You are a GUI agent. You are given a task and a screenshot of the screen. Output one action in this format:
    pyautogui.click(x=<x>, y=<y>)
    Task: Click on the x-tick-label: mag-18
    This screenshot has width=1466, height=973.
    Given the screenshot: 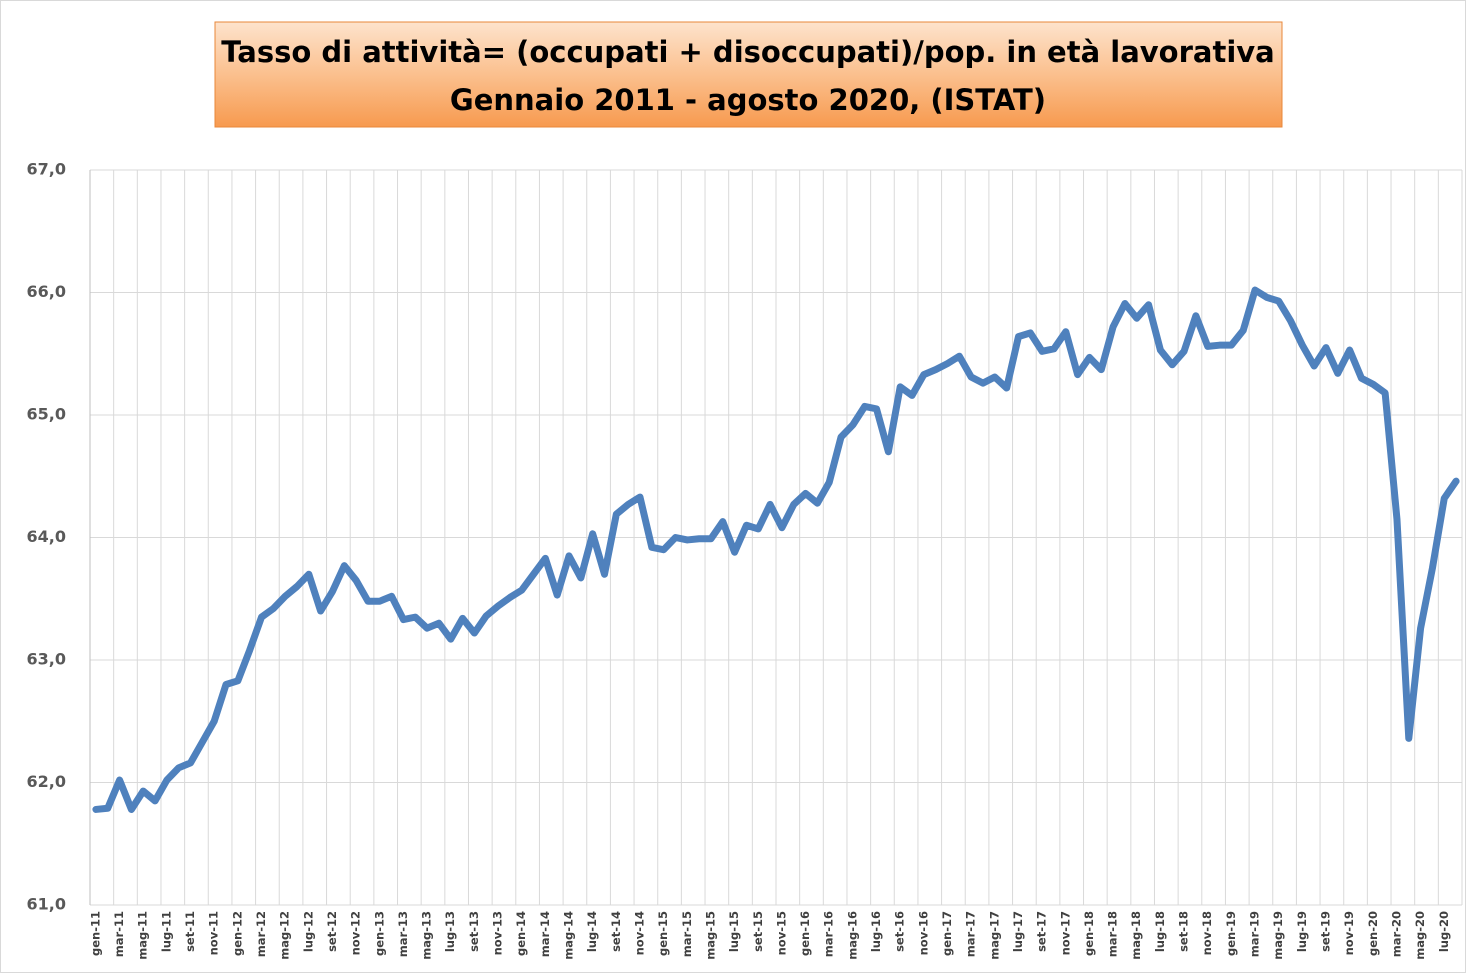 What is the action you would take?
    pyautogui.click(x=1136, y=935)
    